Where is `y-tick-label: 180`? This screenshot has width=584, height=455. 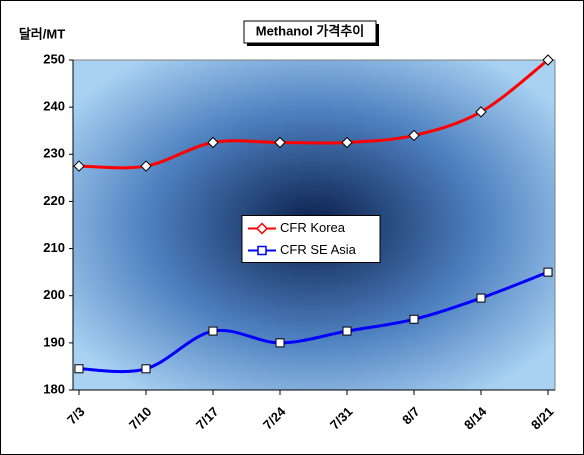
y-tick-label: 180 is located at coordinates (54, 388).